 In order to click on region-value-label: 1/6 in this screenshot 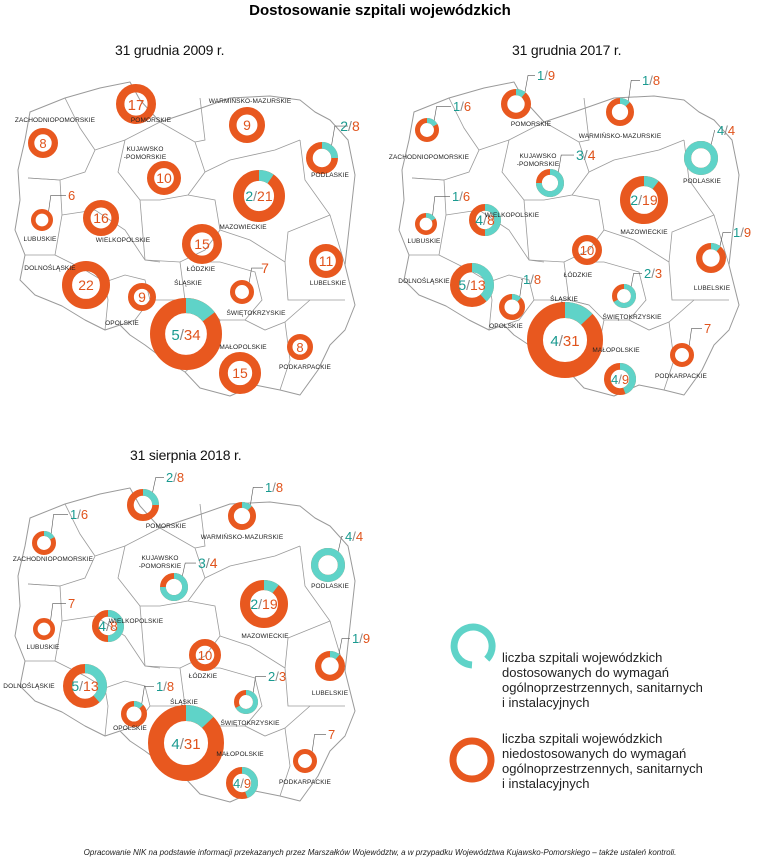, I will do `click(462, 106)`.